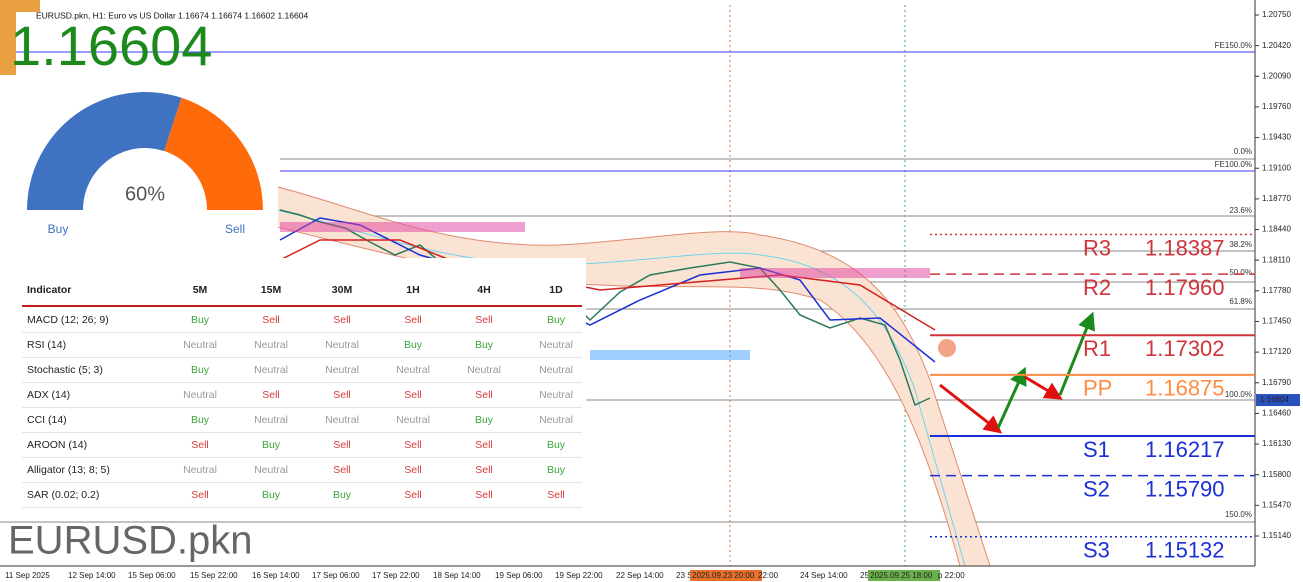 The height and width of the screenshot is (582, 1303). Describe the element at coordinates (1276, 229) in the screenshot. I see `tick-label: 1.18440` at that location.